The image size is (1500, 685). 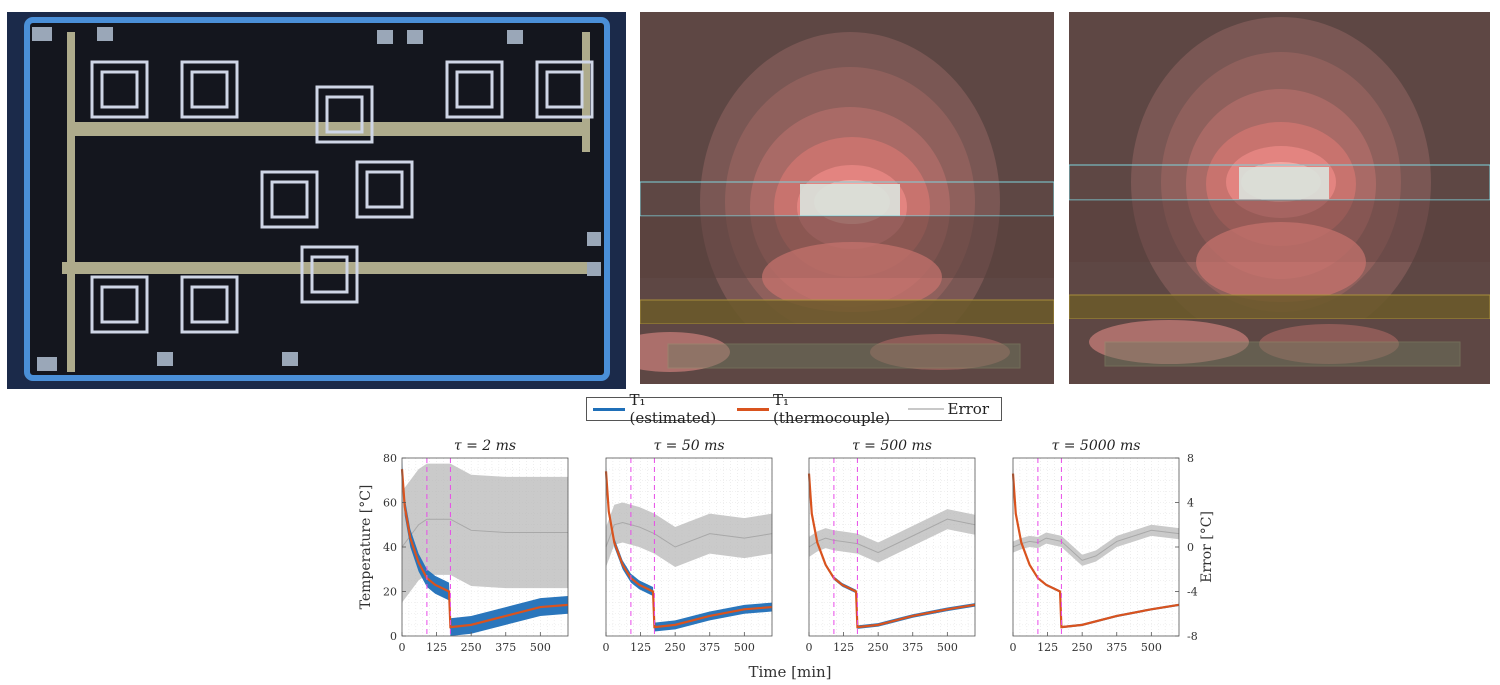 What do you see at coordinates (1190, 458) in the screenshot?
I see `y2-tick-label: 8` at bounding box center [1190, 458].